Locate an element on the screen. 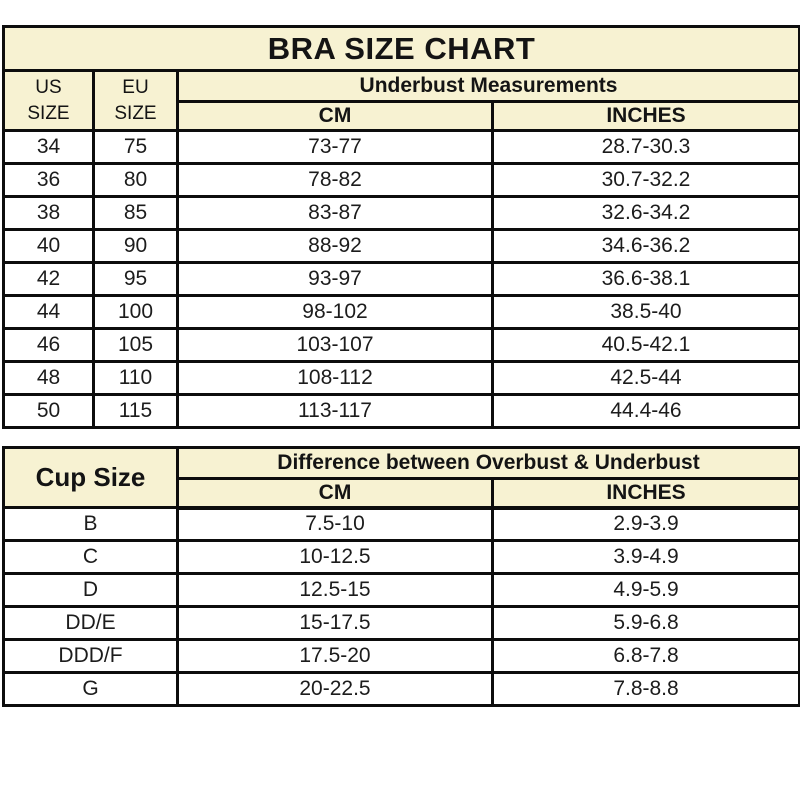  title-row: BRA SIZE CHART is located at coordinates (401, 48).